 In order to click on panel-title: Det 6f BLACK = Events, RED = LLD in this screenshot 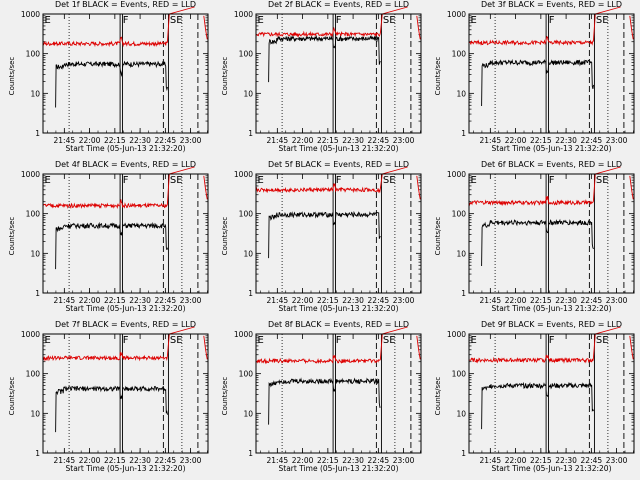, I will do `click(551, 164)`.